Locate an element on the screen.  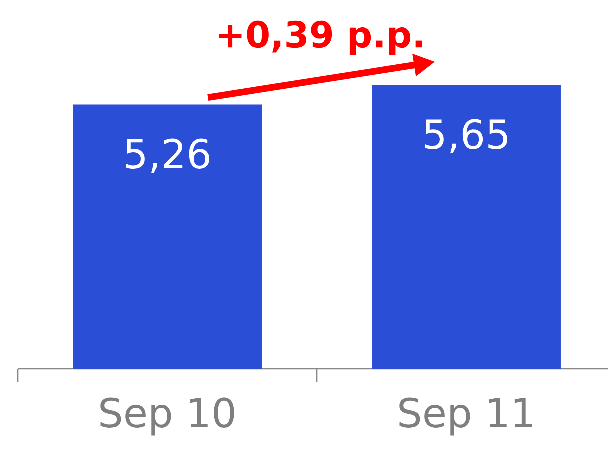
data-label: 5,65 is located at coordinates (466, 136).